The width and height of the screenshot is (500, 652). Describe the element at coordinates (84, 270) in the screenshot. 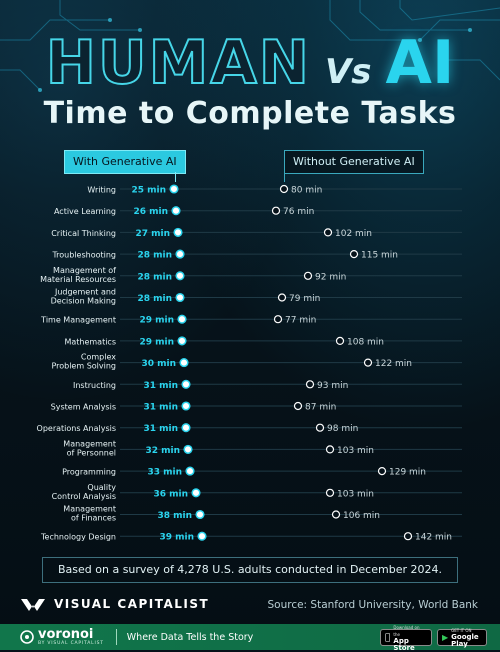

I see `task-label-line: Management of` at that location.